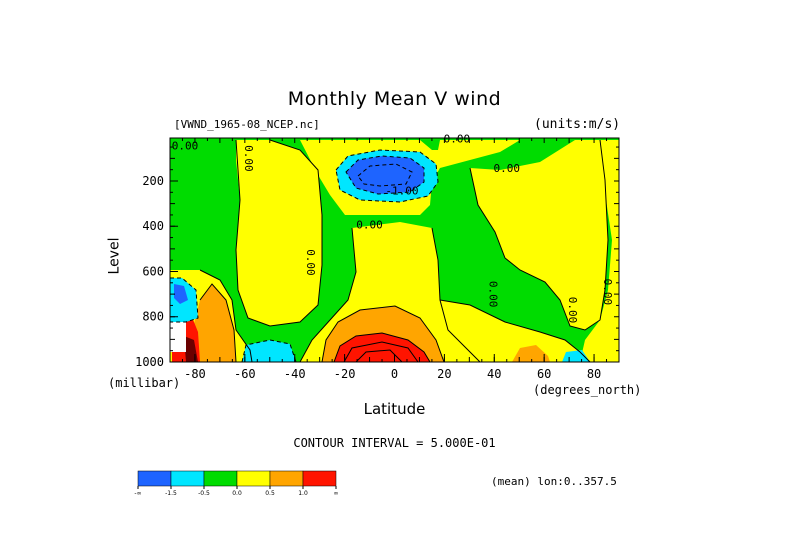  Describe the element at coordinates (394, 99) in the screenshot. I see `chart-title: Monthly Mean V wind` at that location.